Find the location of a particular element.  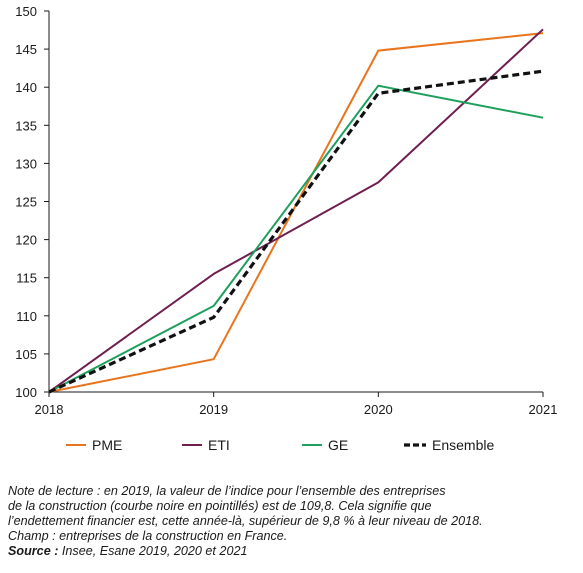

x-axis-ticks: 2018 2019 2020 2021 is located at coordinates (296, 404).